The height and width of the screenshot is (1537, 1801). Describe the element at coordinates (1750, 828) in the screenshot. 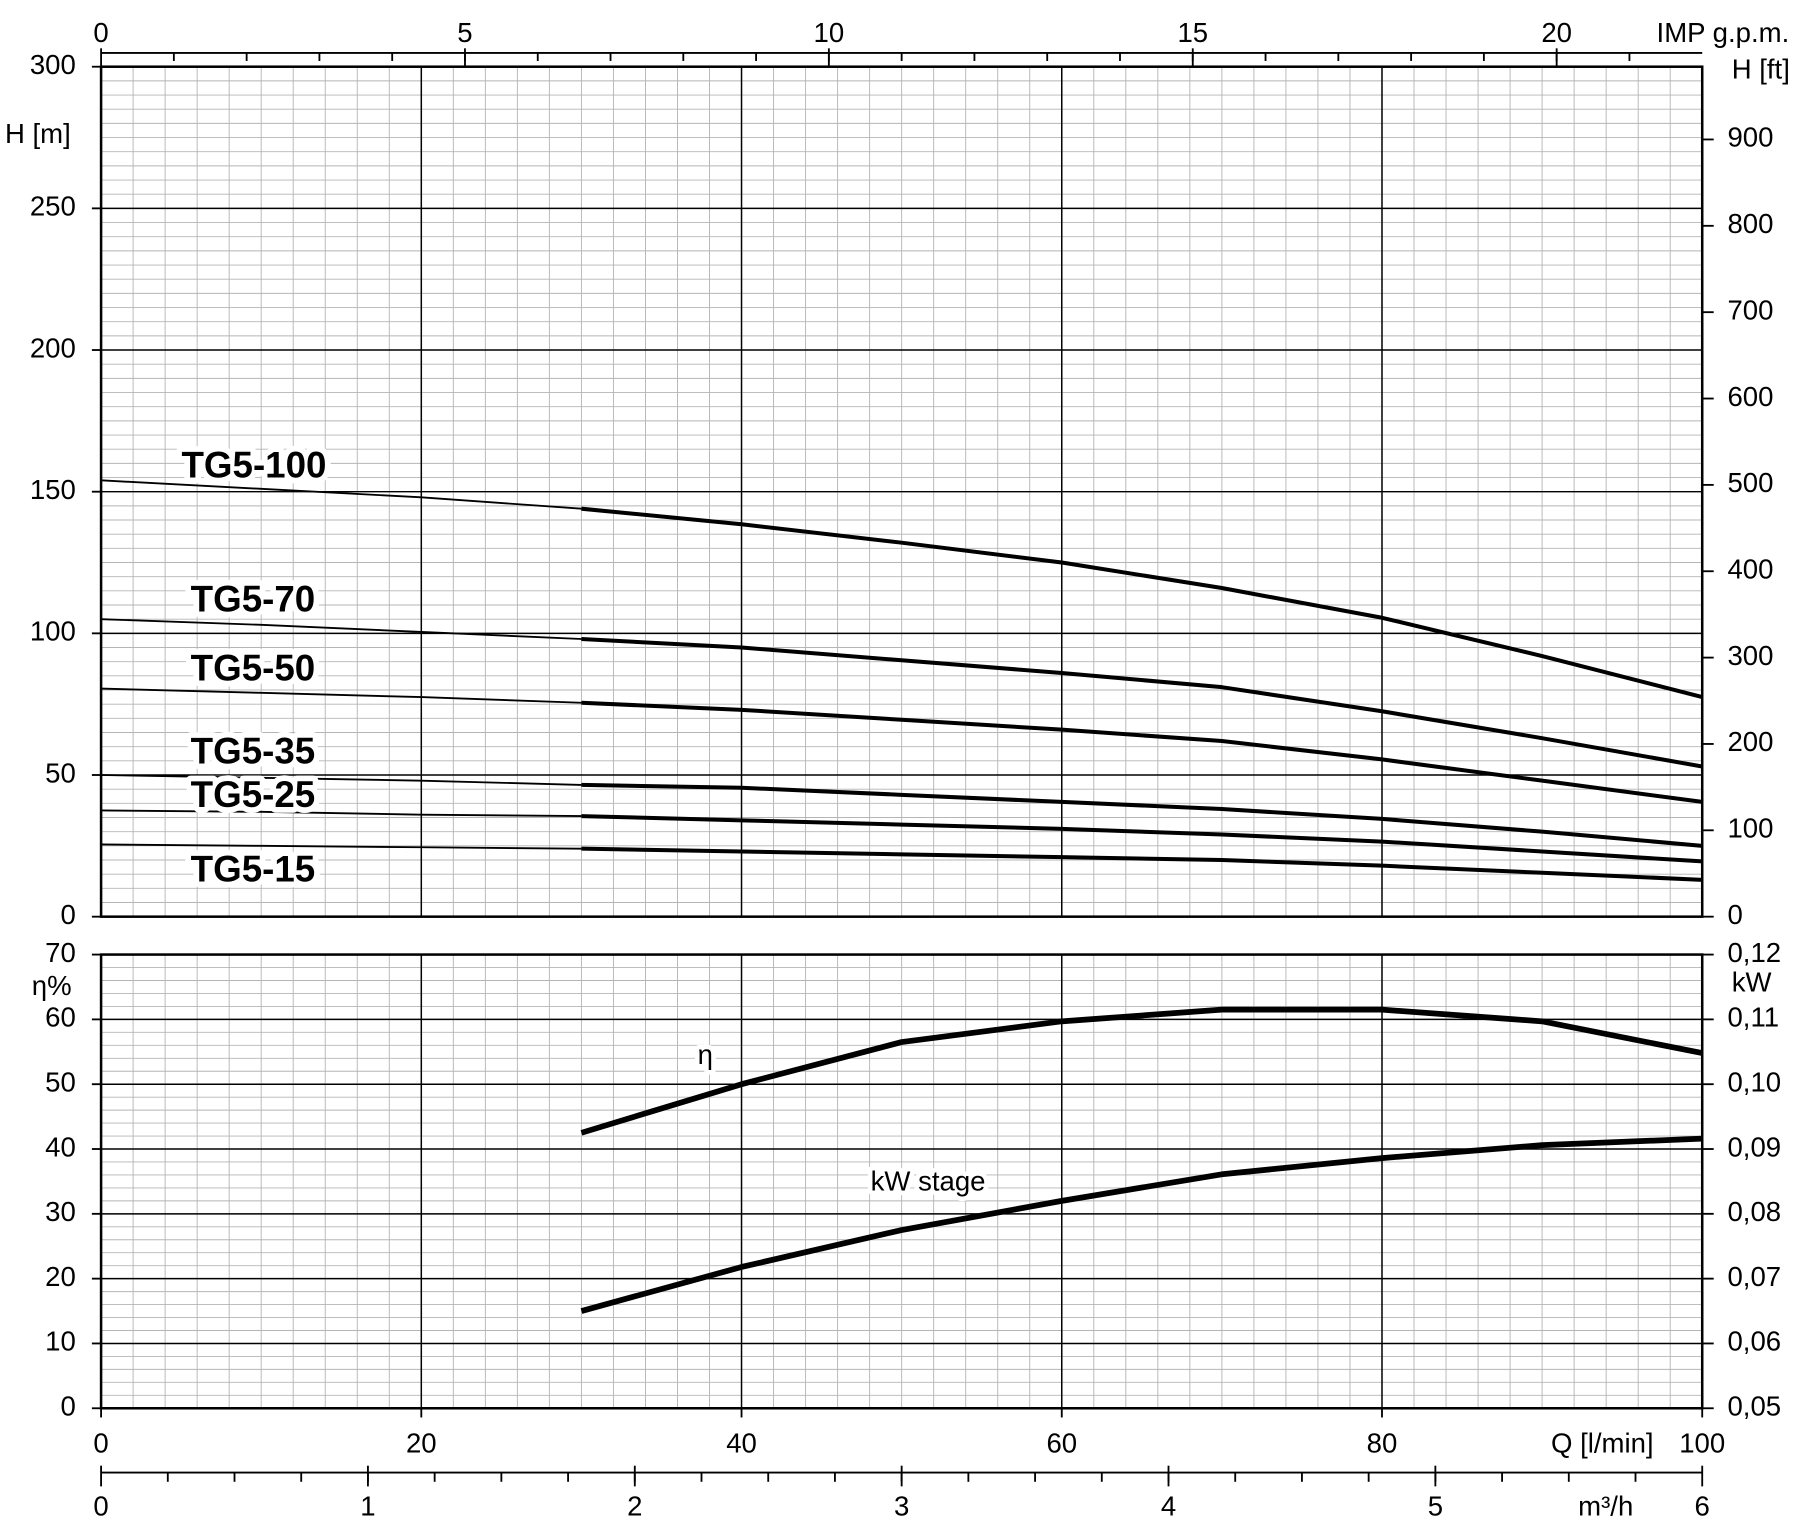

I see `y2-tick-label: 100` at that location.